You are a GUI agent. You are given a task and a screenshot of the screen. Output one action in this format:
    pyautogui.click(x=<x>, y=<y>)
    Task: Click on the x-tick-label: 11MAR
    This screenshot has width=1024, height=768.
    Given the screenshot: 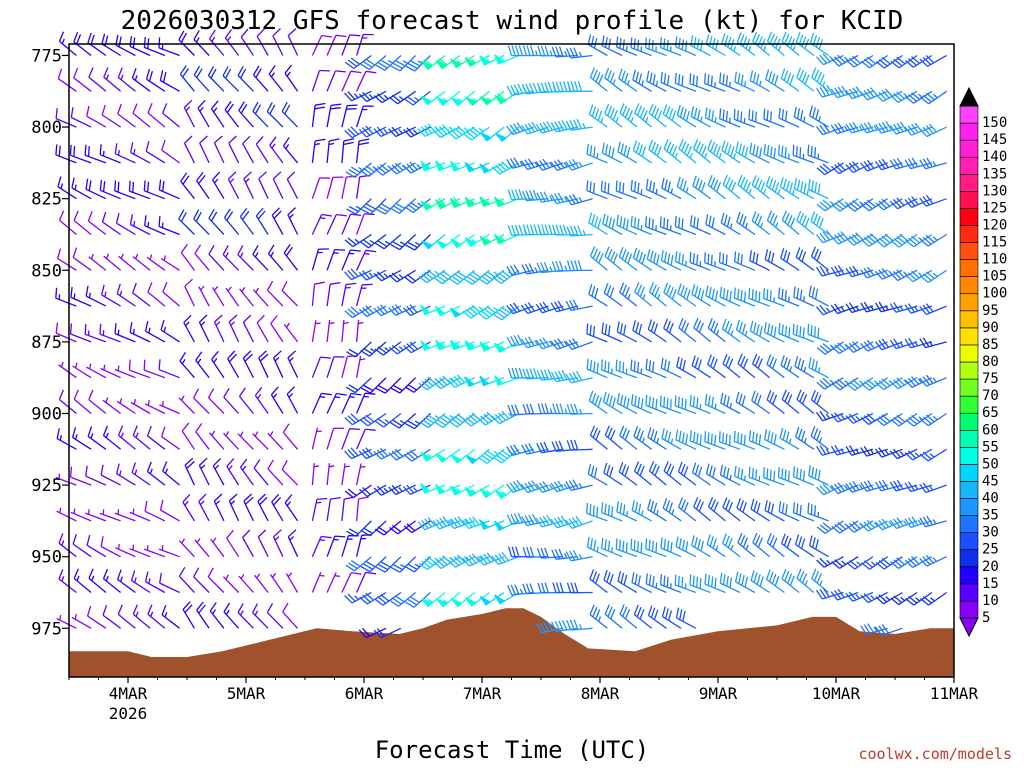 What is the action you would take?
    pyautogui.click(x=954, y=693)
    